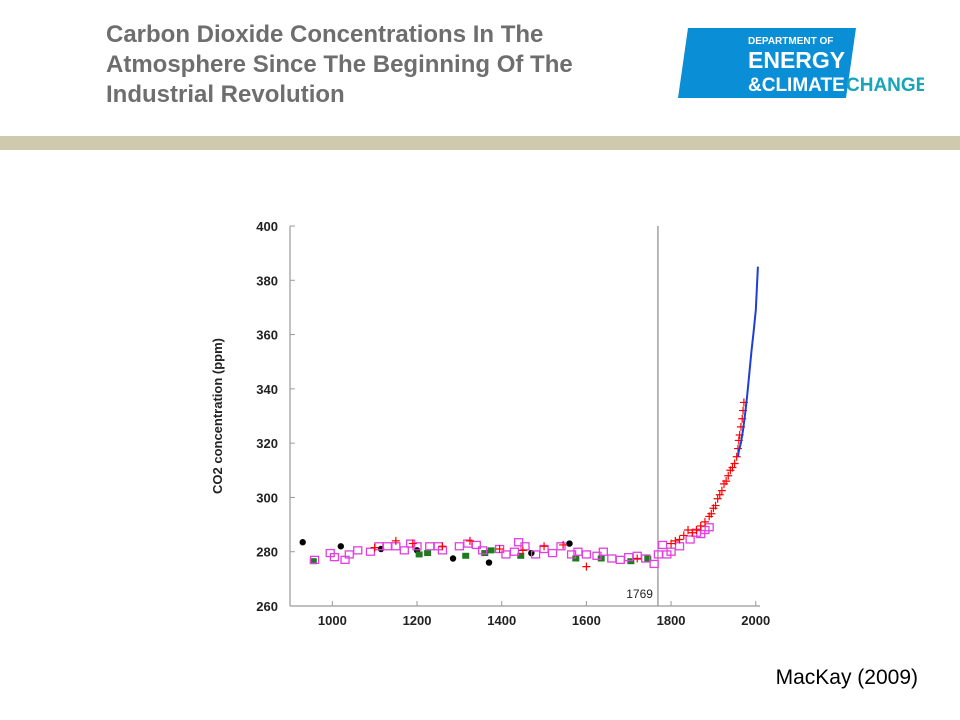 This screenshot has width=960, height=720. I want to click on y-tick-label: 340, so click(267, 389).